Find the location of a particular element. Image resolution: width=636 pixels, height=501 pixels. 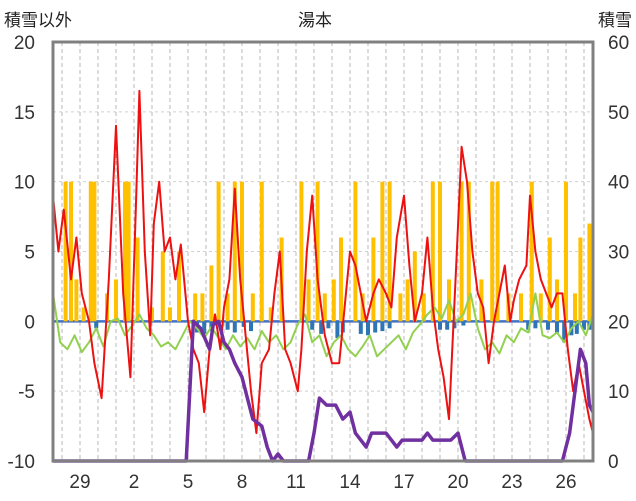

y-right-tick-label: 0 is located at coordinates (613, 462).